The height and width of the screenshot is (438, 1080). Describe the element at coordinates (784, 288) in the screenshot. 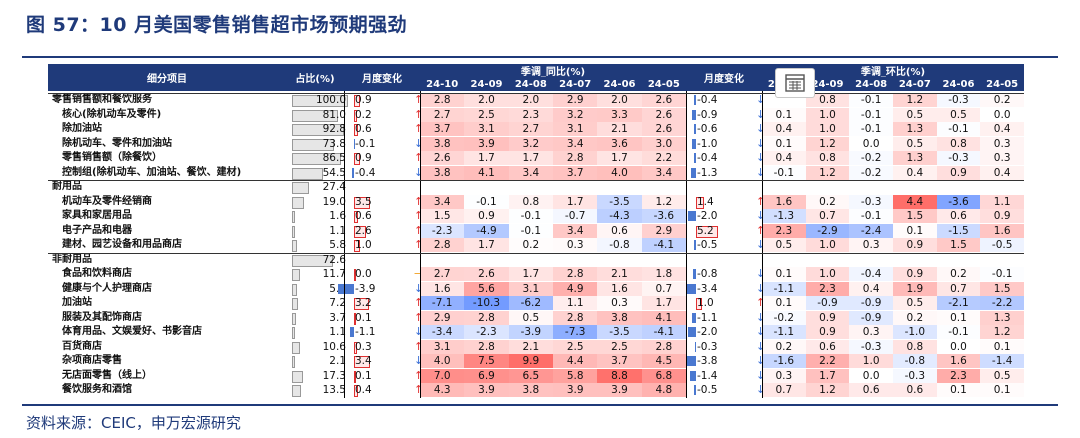

I see `mom-month-cell: -1.1` at that location.